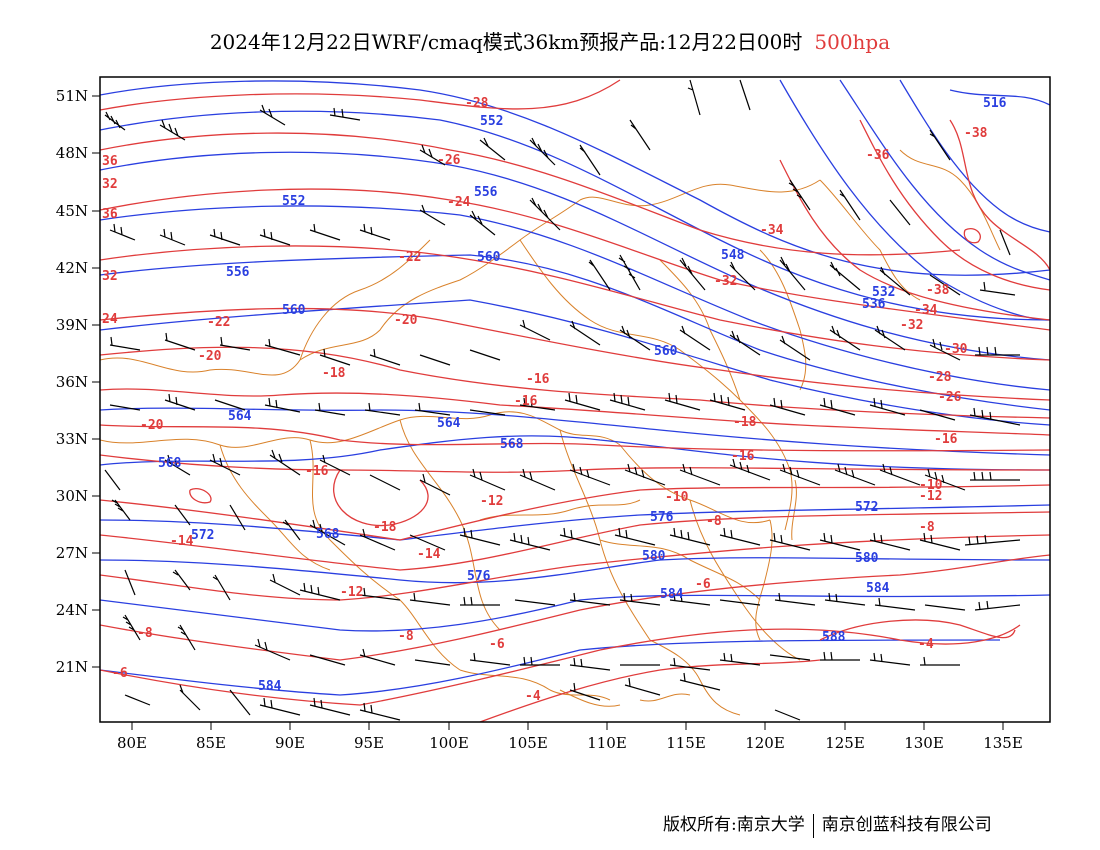  What do you see at coordinates (72, 153) in the screenshot?
I see `lat-label: 48N` at bounding box center [72, 153].